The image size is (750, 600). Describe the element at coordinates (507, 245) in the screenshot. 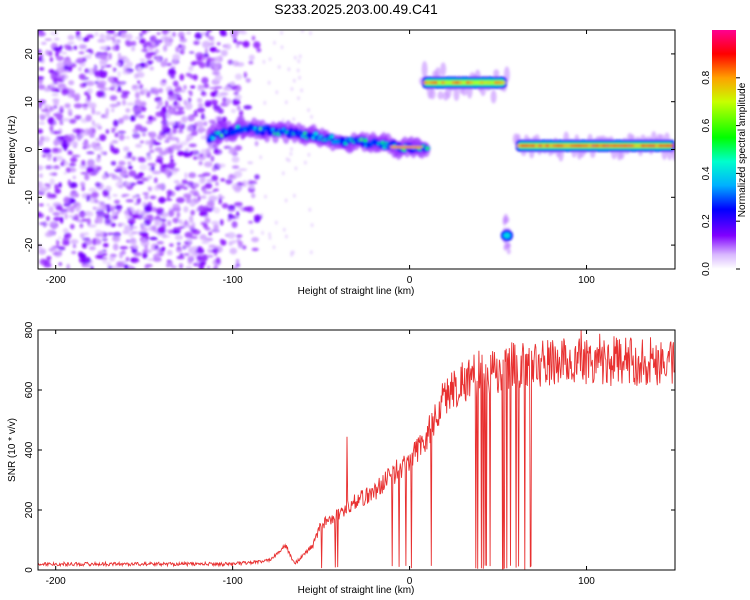

I see `lower-tone-halo` at that location.